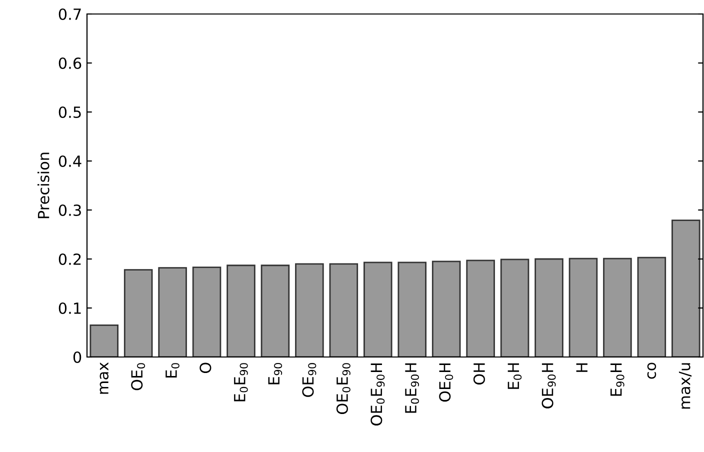  What do you see at coordinates (104, 378) in the screenshot?
I see `x-tick-label: max` at bounding box center [104, 378].